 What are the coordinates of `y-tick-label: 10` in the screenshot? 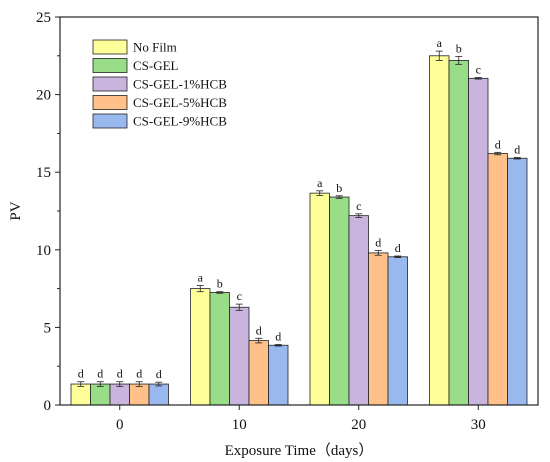 It's located at (43, 251).